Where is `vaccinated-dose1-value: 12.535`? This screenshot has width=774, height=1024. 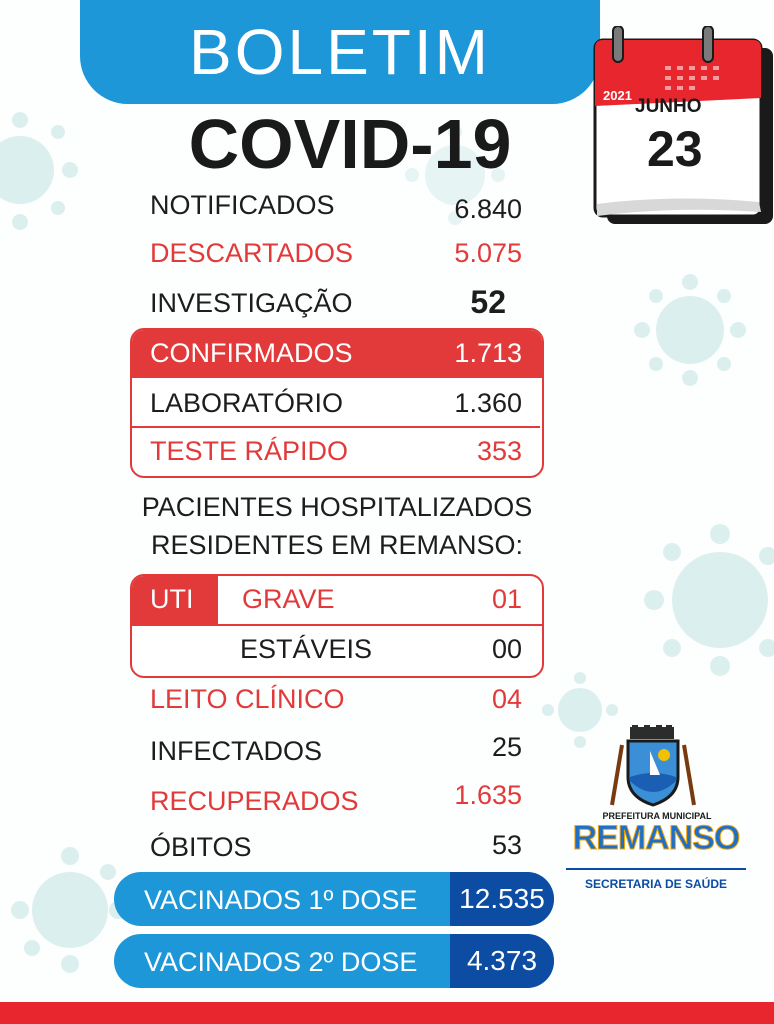 vaccinated-dose1-value: 12.535 is located at coordinates (502, 899).